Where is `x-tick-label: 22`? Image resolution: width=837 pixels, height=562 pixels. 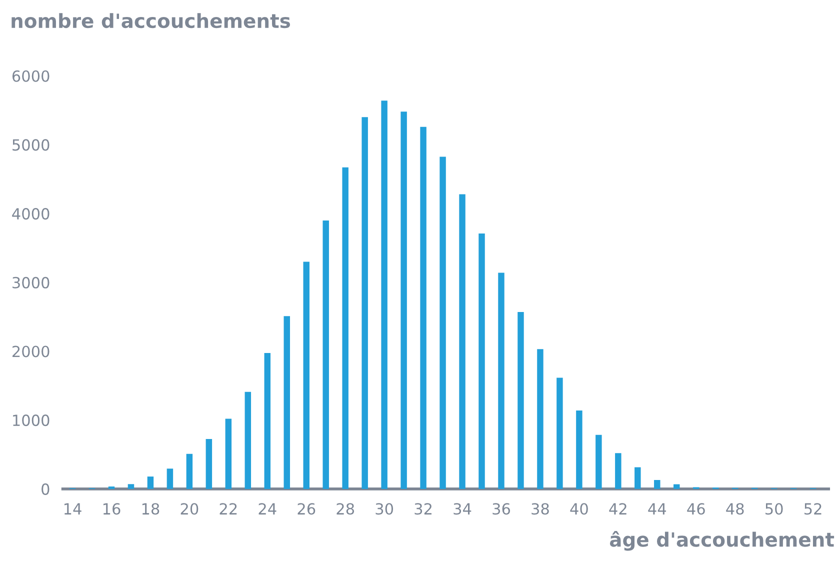 x-tick-label: 22 is located at coordinates (228, 508).